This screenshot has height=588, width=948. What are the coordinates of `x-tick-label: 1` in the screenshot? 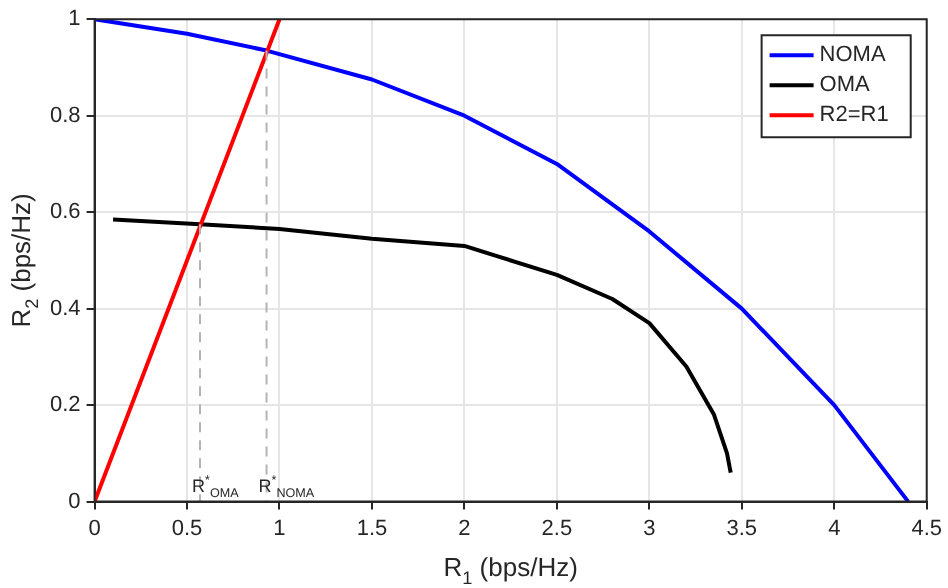 It's located at (279, 528).